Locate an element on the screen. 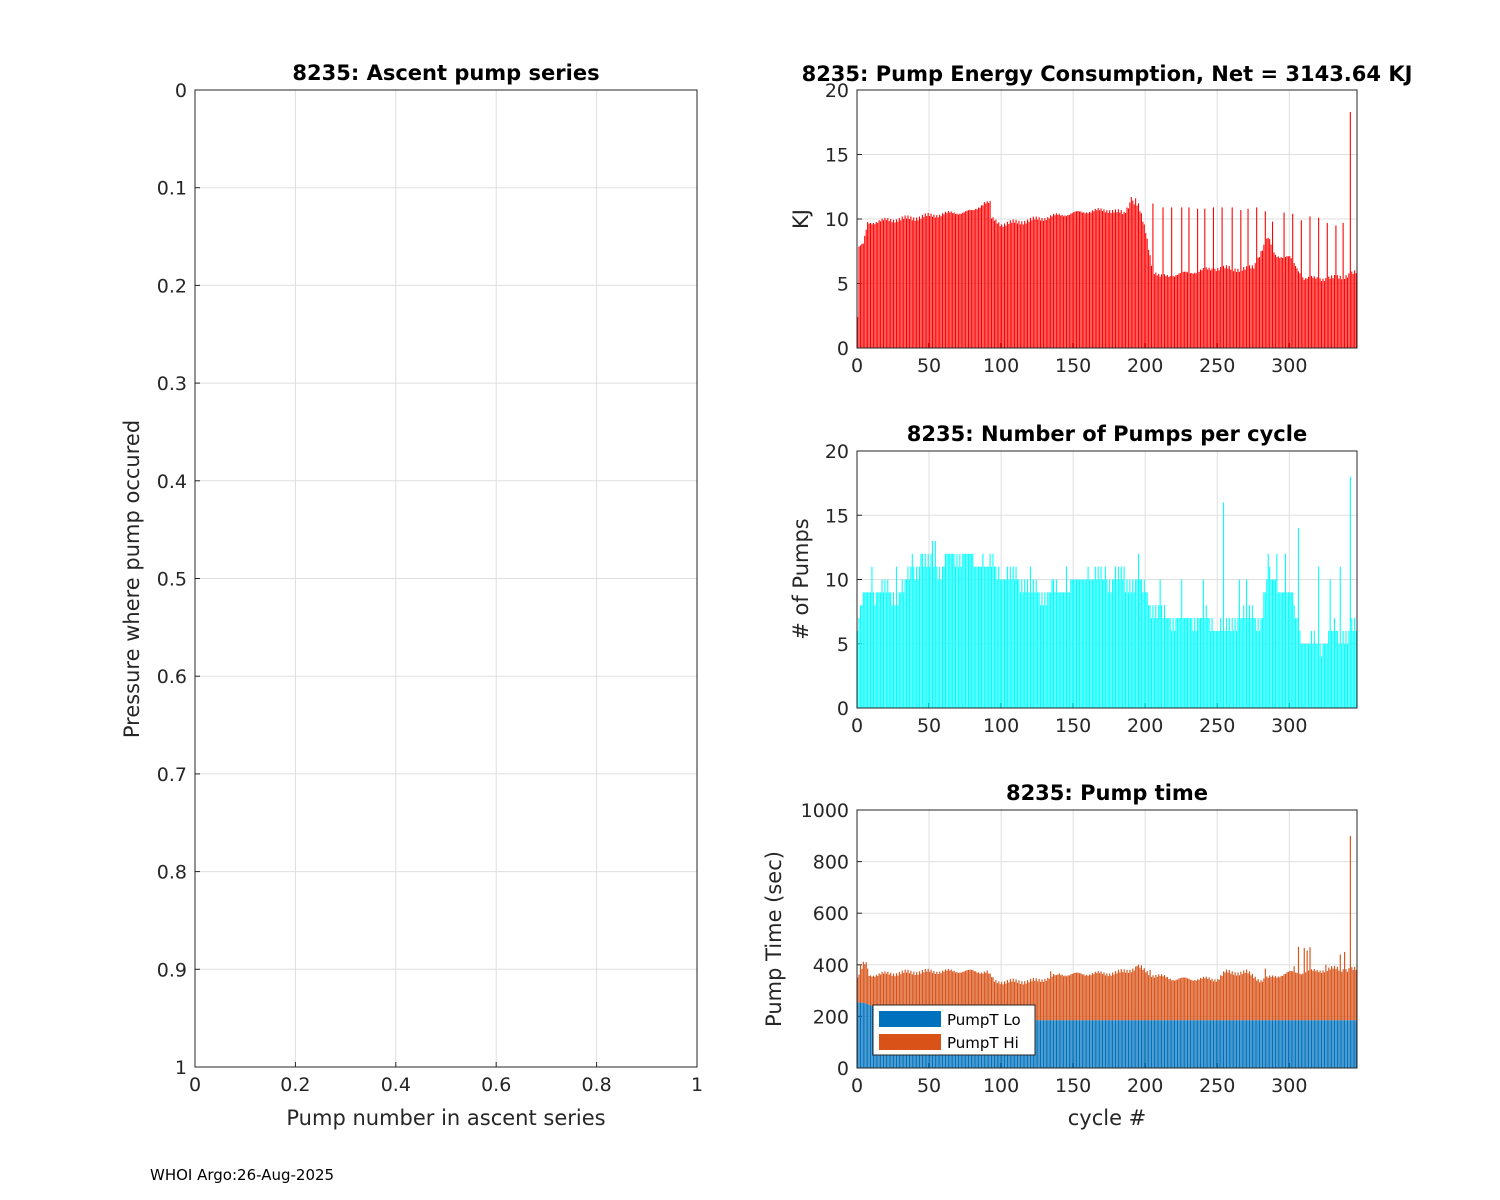 Image resolution: width=1500 pixels, height=1200 pixels. pumps-ytick-label: 10 is located at coordinates (837, 581).